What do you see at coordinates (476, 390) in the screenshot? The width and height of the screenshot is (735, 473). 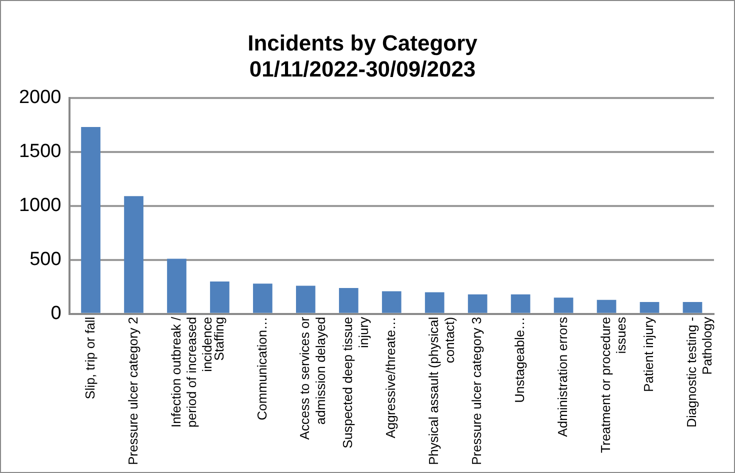 I see `x-tick-label: Pressure ulcer category 3` at bounding box center [476, 390].